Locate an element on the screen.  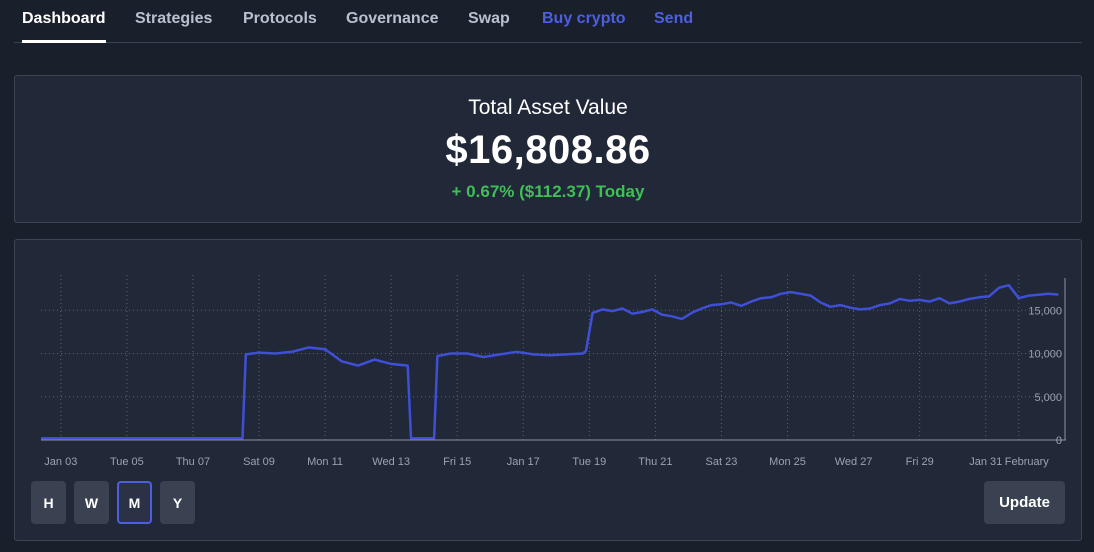
range-week-button: W is located at coordinates (91, 502).